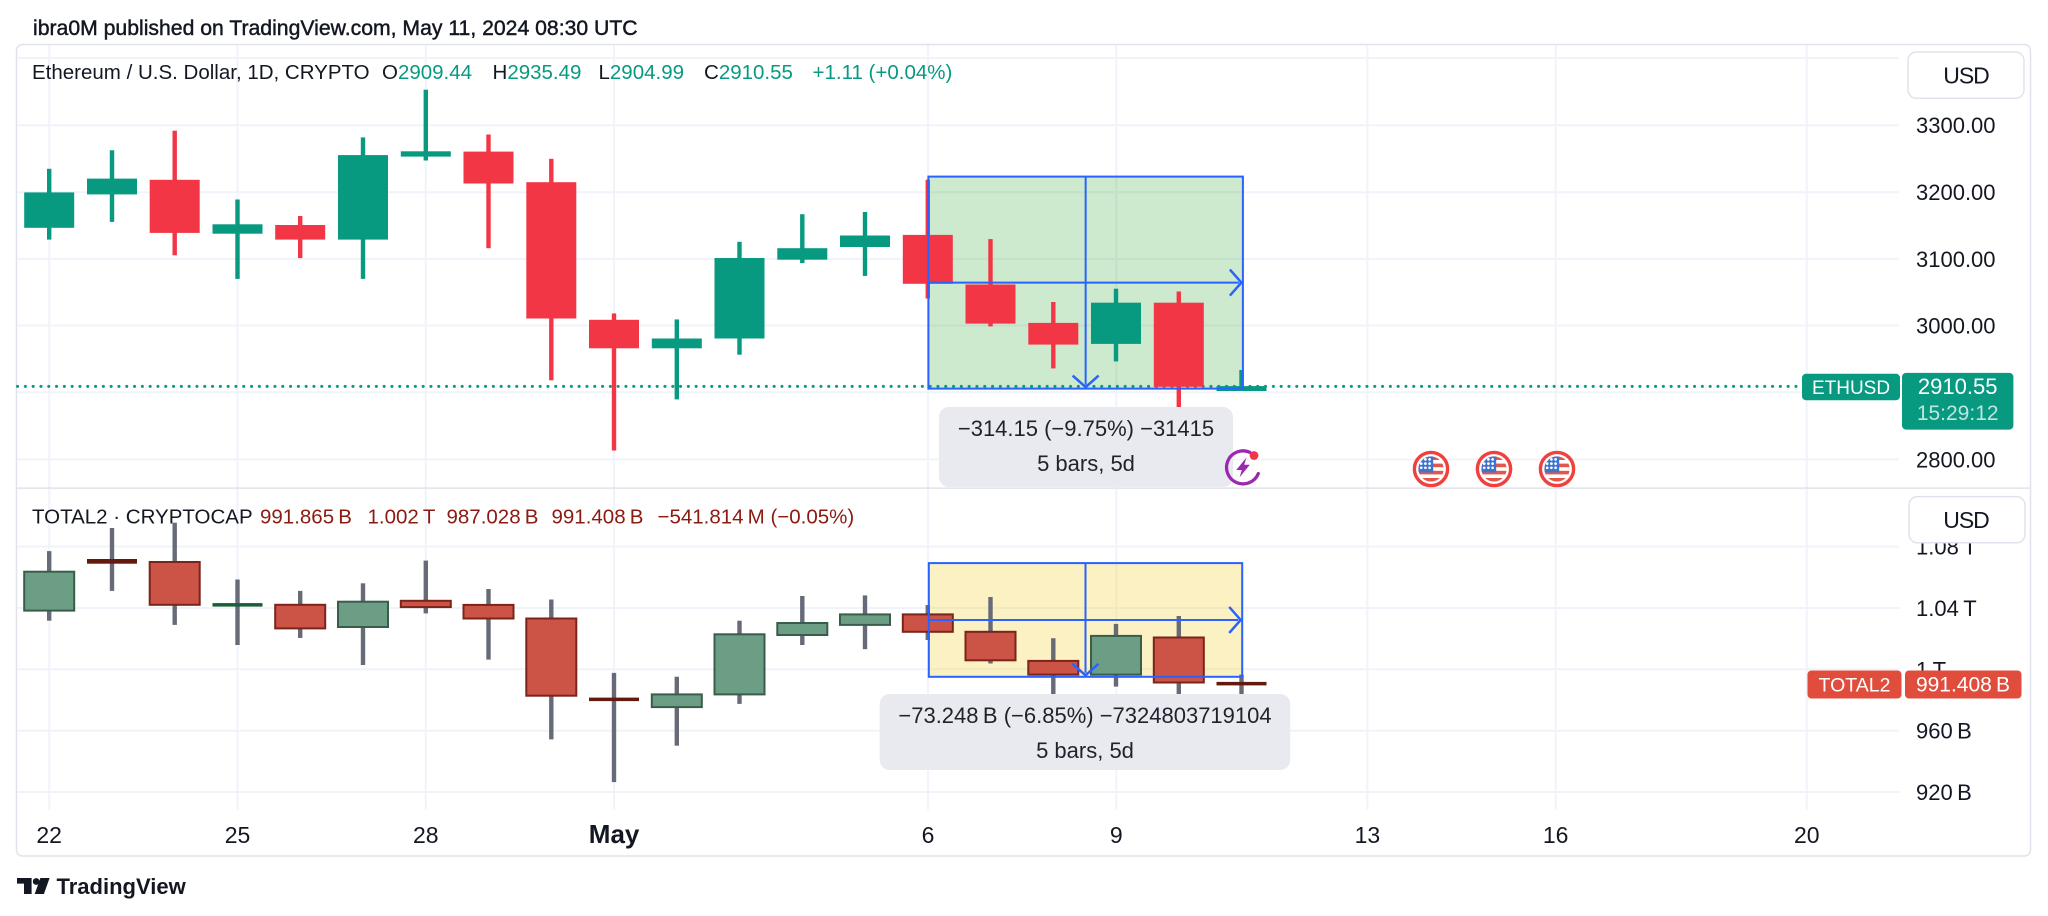 The height and width of the screenshot is (916, 2048). Describe the element at coordinates (1116, 835) in the screenshot. I see `svg-text: 9` at that location.